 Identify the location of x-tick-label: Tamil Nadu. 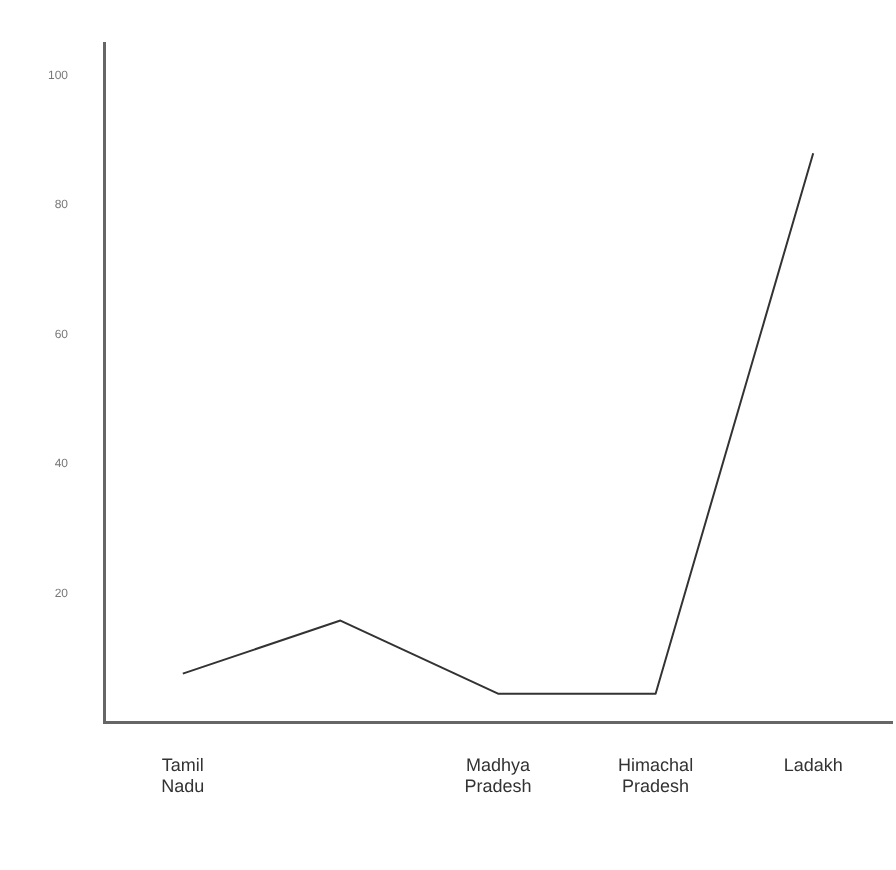
(183, 775).